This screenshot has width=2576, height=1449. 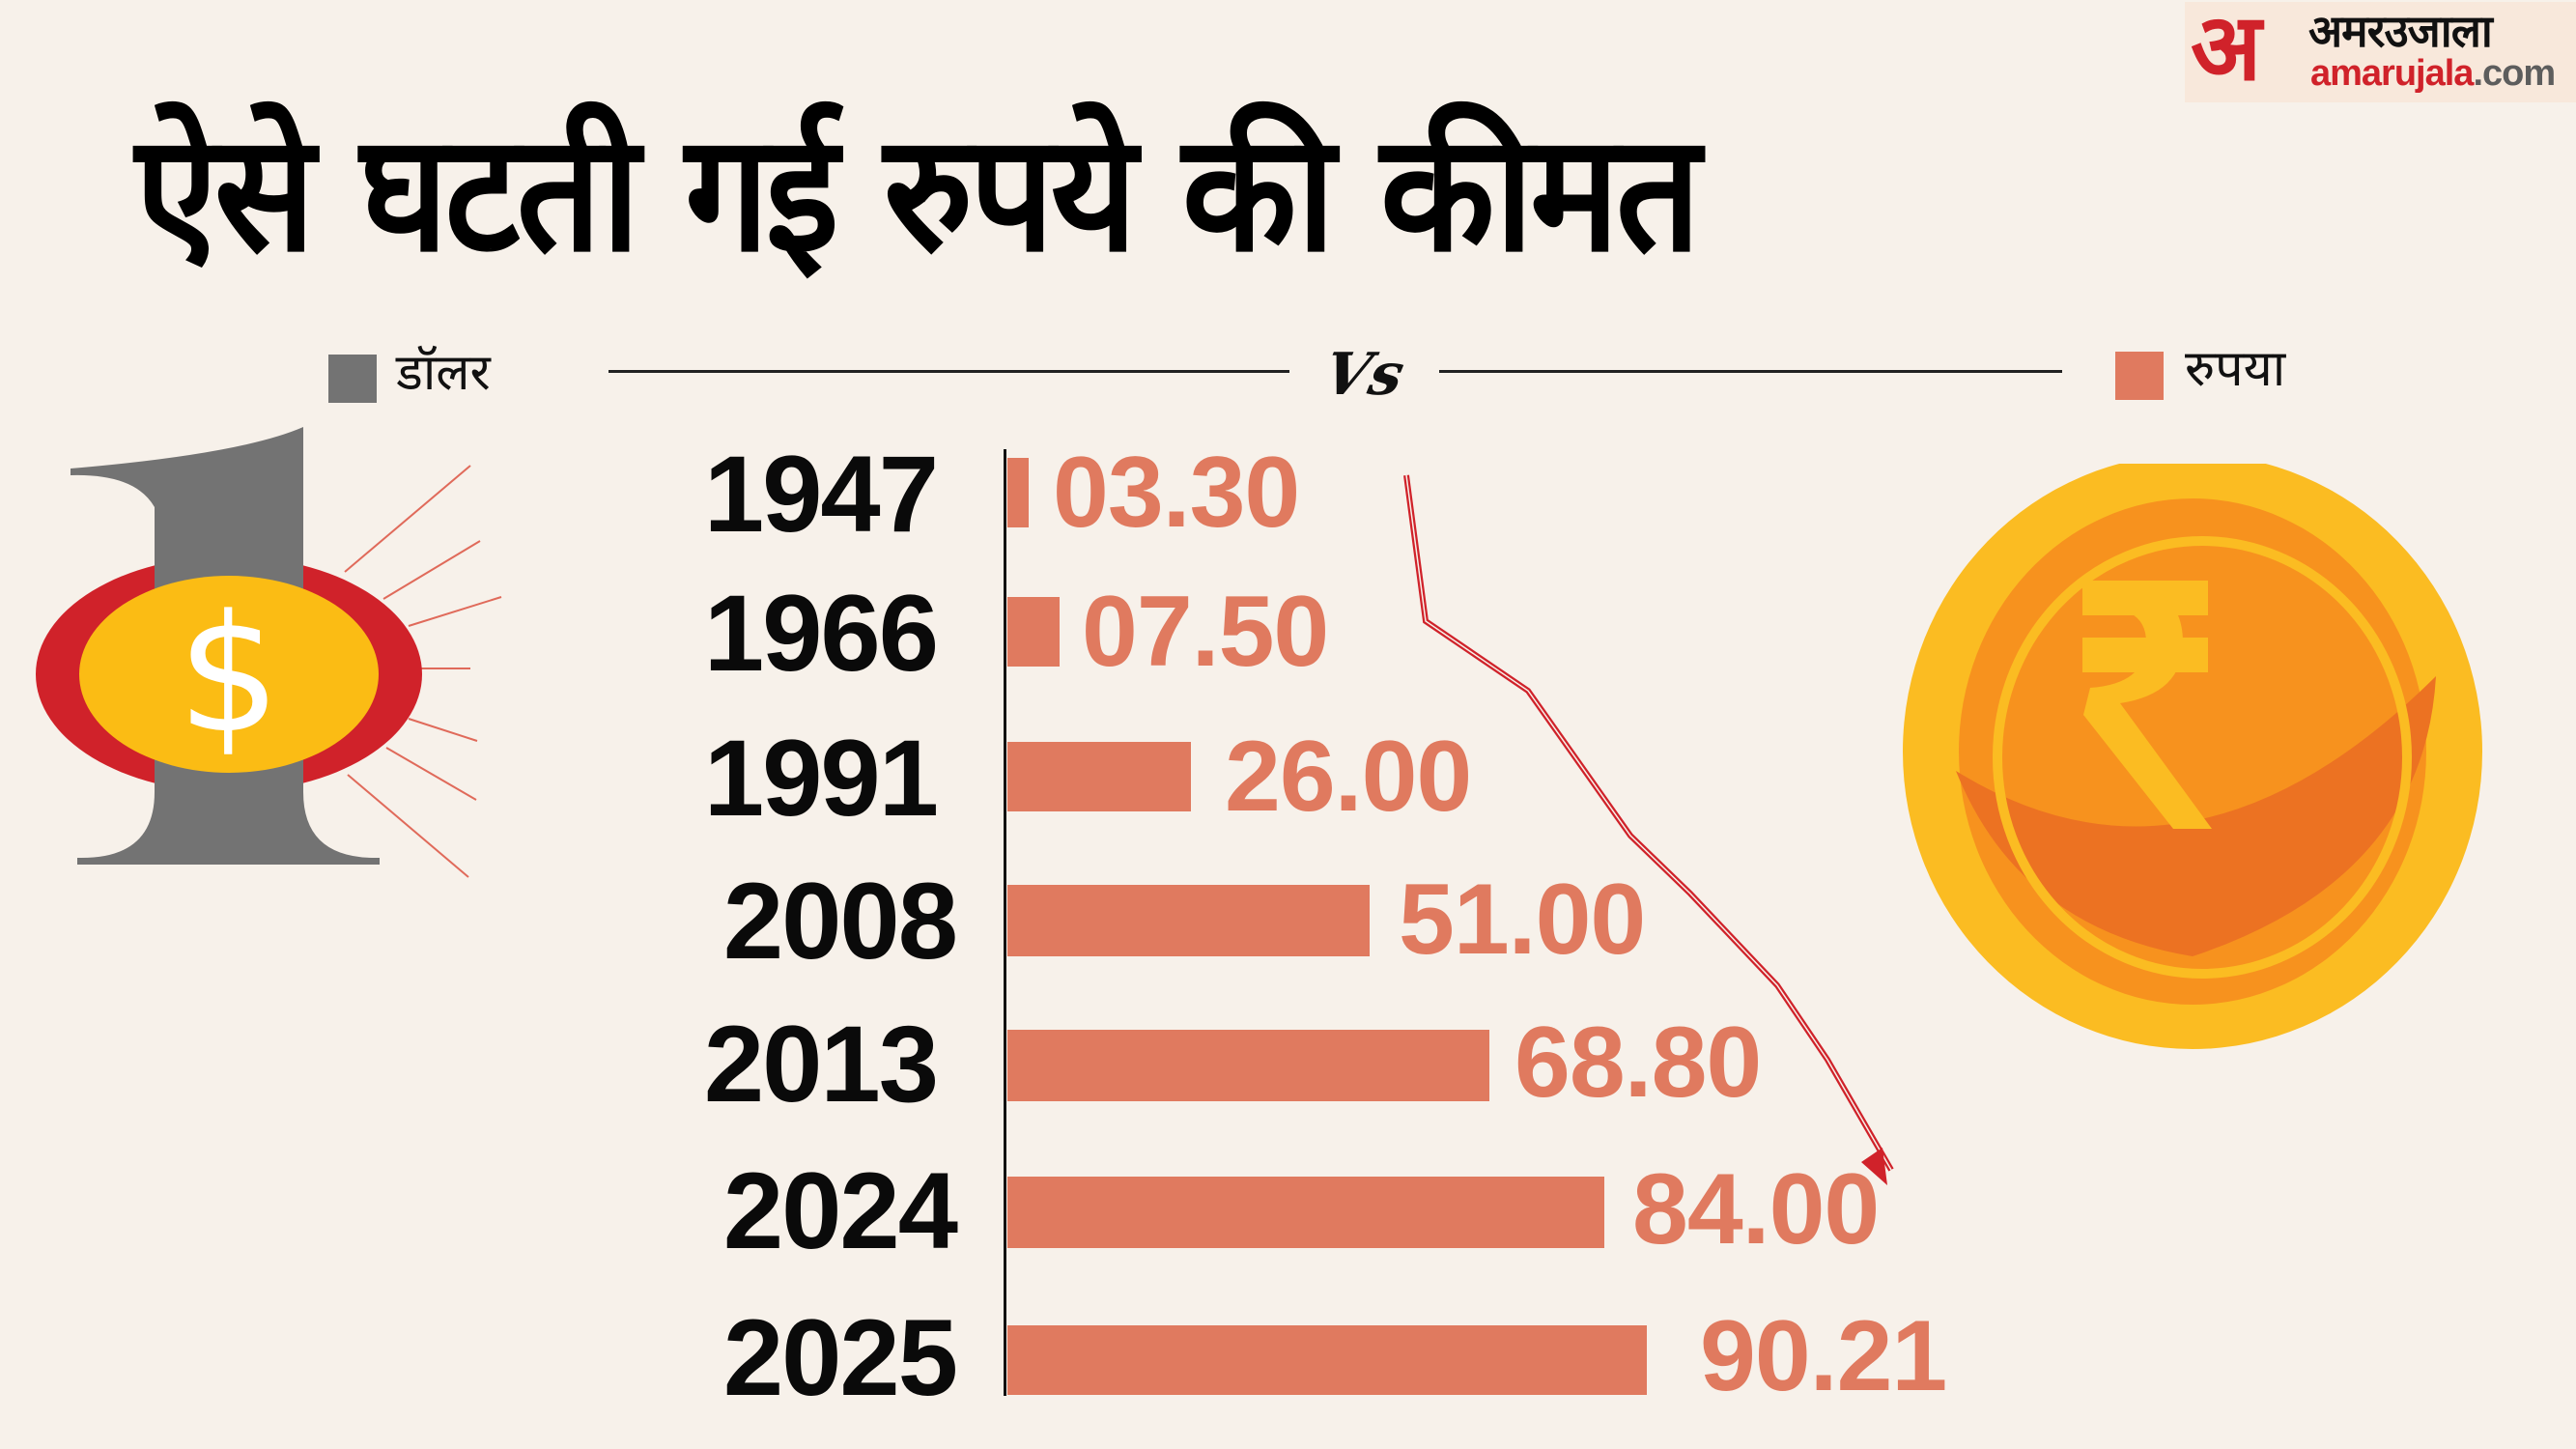 What do you see at coordinates (1099, 776) in the screenshot?
I see `bar-1991` at bounding box center [1099, 776].